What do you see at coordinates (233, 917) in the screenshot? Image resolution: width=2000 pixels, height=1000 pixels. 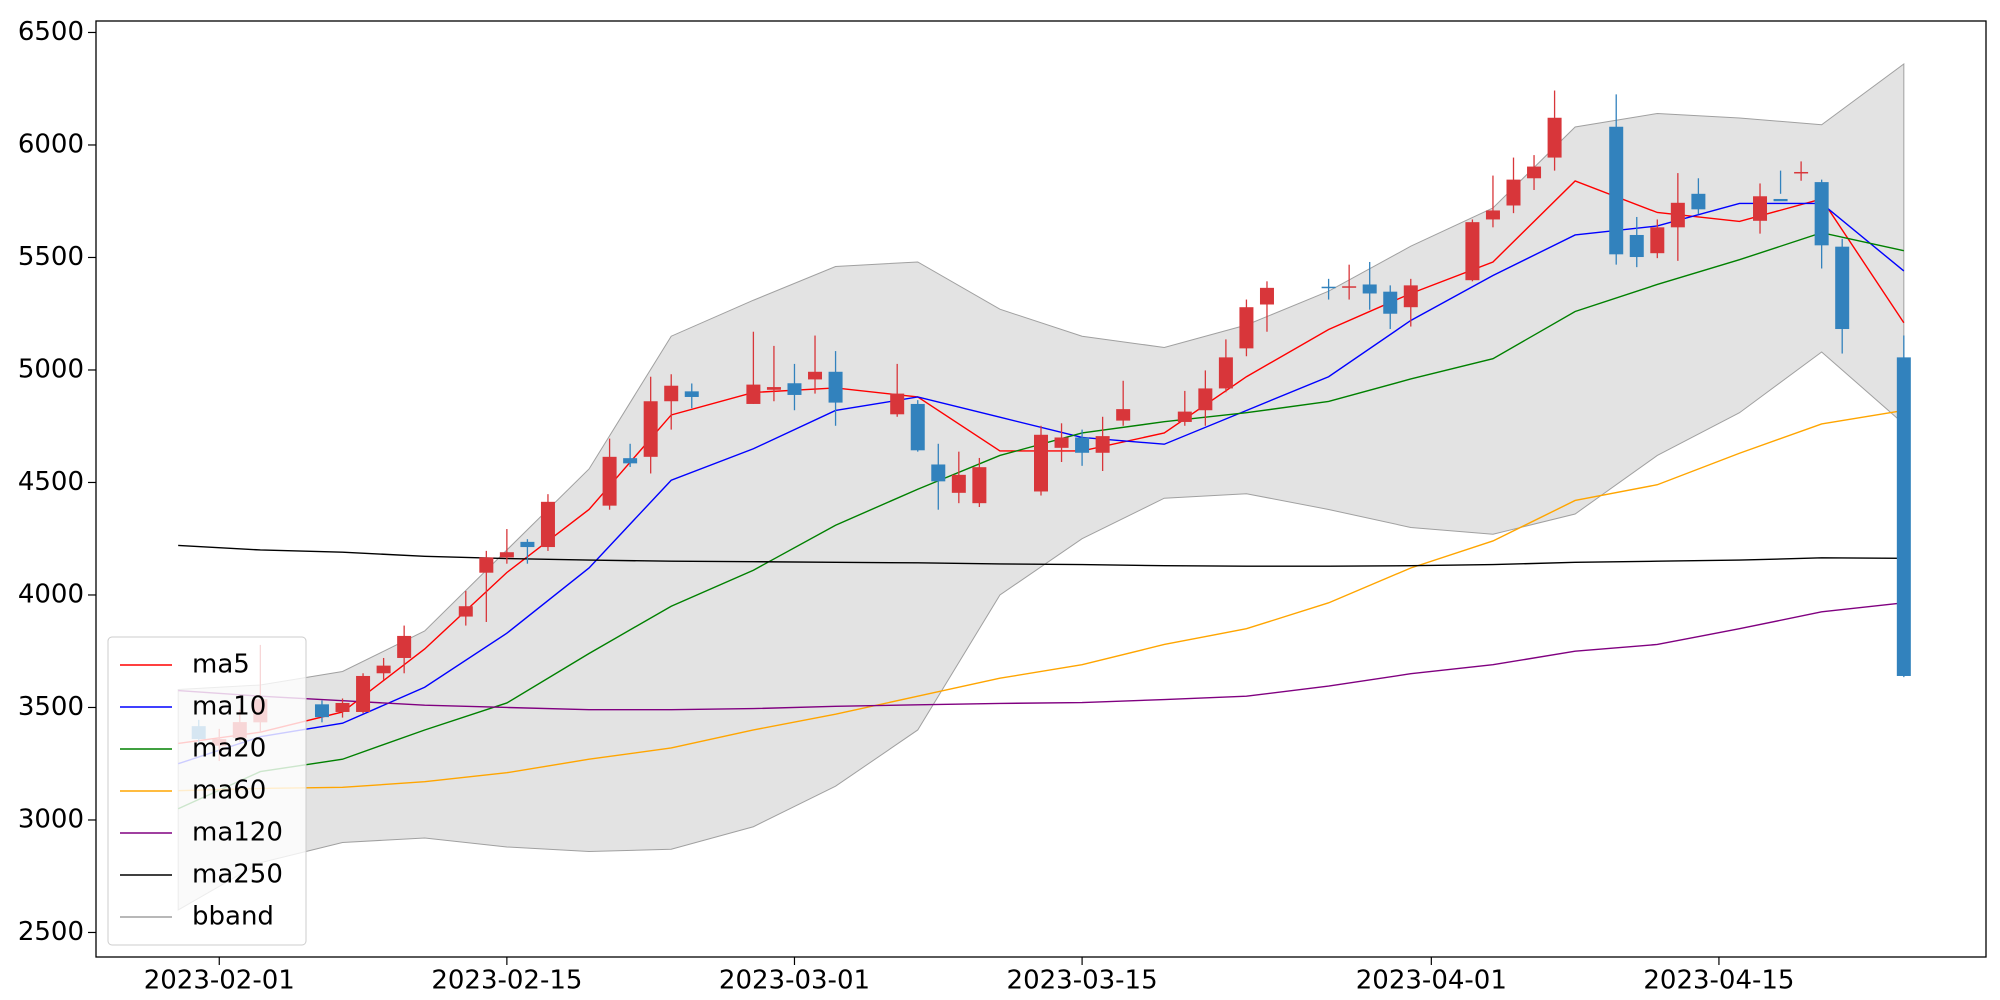 I see `legend-label: bband` at bounding box center [233, 917].